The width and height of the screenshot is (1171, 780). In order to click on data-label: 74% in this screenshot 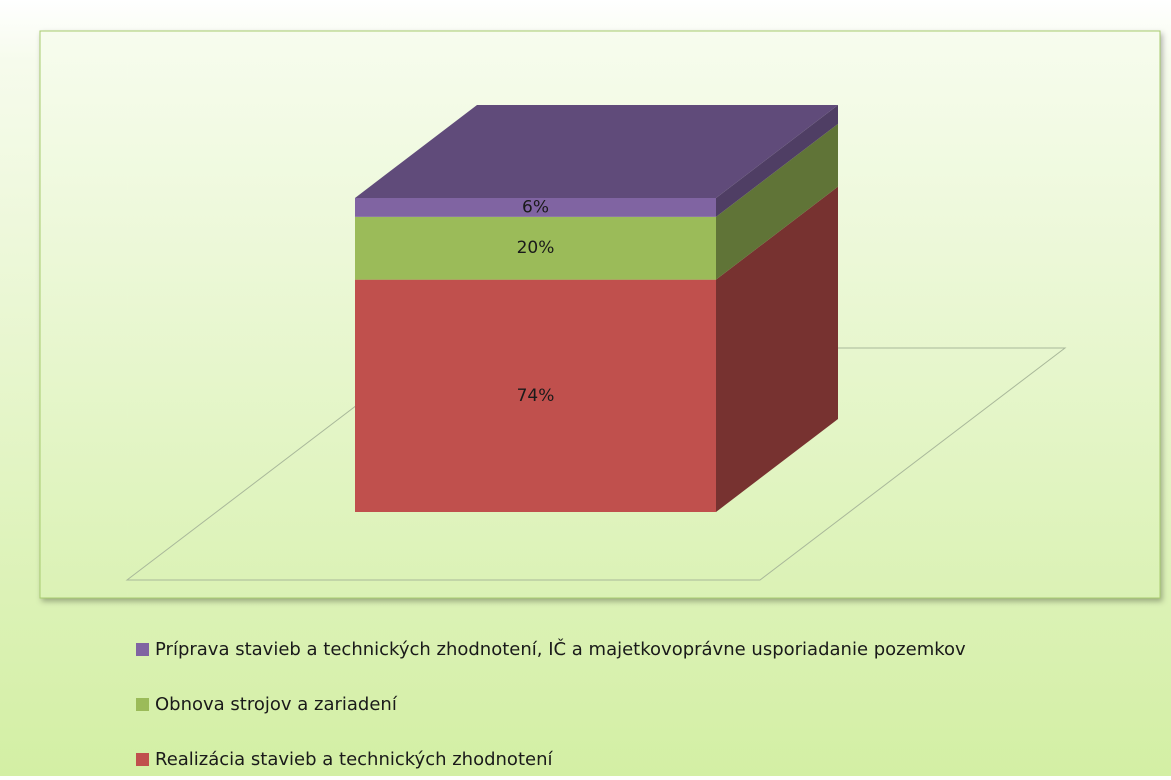, I will do `click(536, 396)`.